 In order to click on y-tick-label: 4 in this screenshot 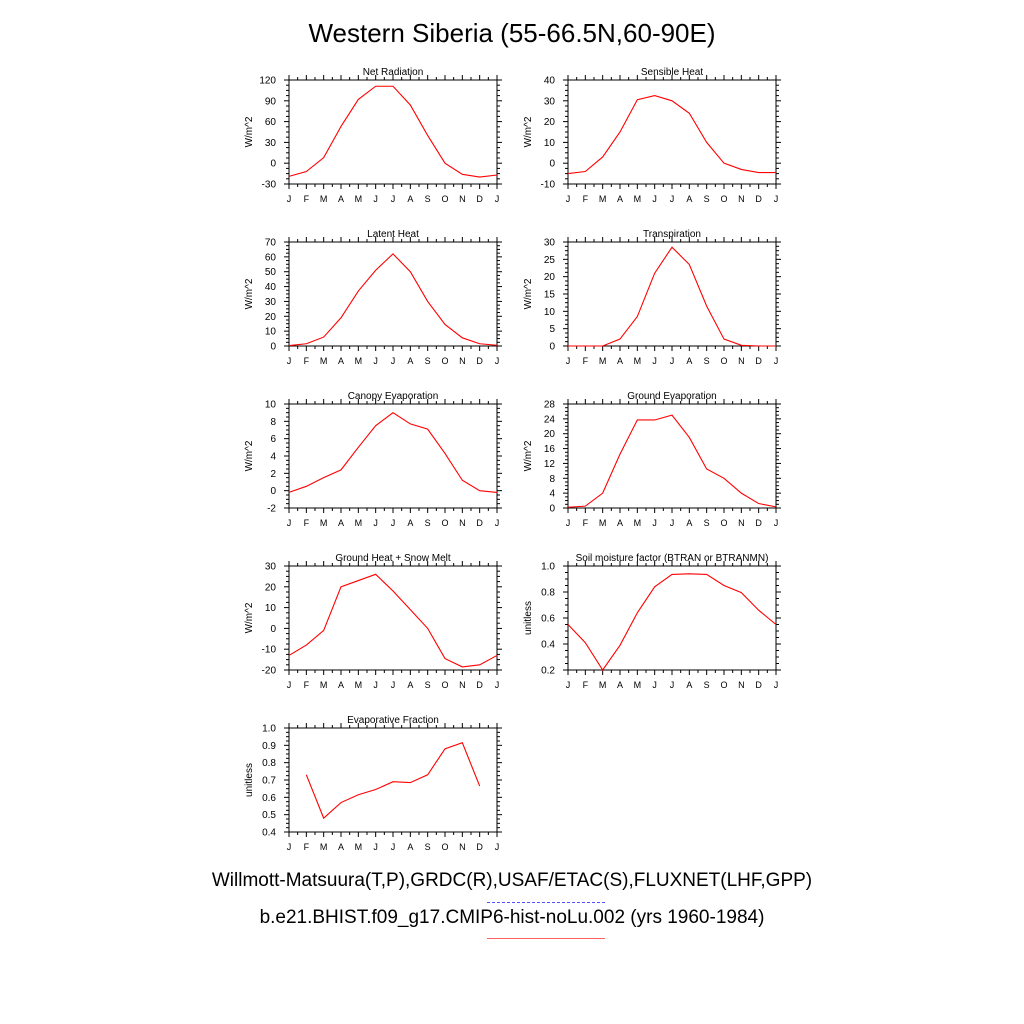, I will do `click(273, 457)`.